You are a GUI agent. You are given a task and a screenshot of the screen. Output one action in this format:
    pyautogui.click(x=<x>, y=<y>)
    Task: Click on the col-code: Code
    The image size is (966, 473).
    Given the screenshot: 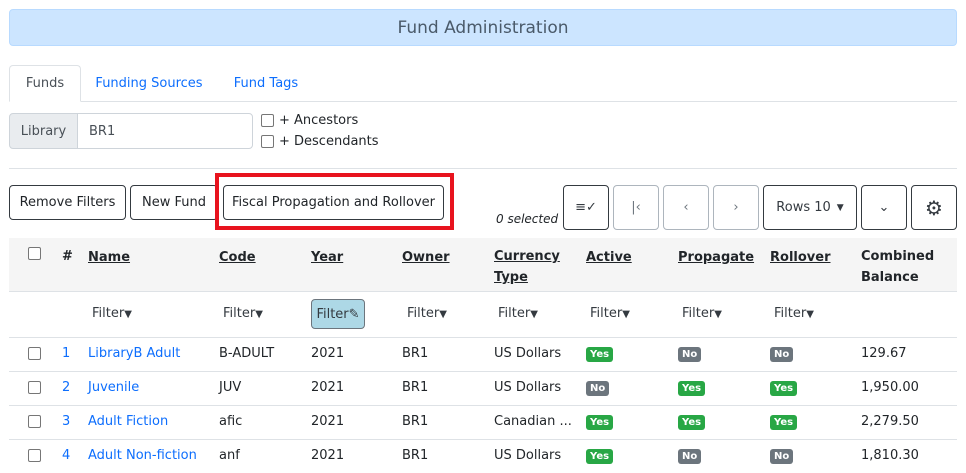 What is the action you would take?
    pyautogui.click(x=237, y=257)
    